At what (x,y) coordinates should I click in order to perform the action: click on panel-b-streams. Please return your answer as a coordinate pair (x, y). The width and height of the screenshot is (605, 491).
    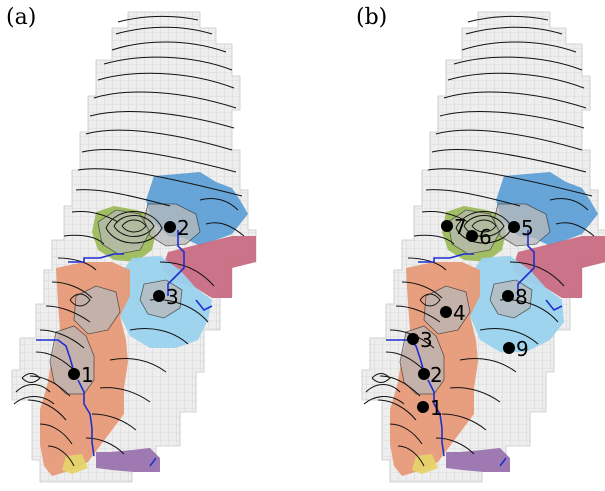
    Looking at the image, I should click on (474, 348).